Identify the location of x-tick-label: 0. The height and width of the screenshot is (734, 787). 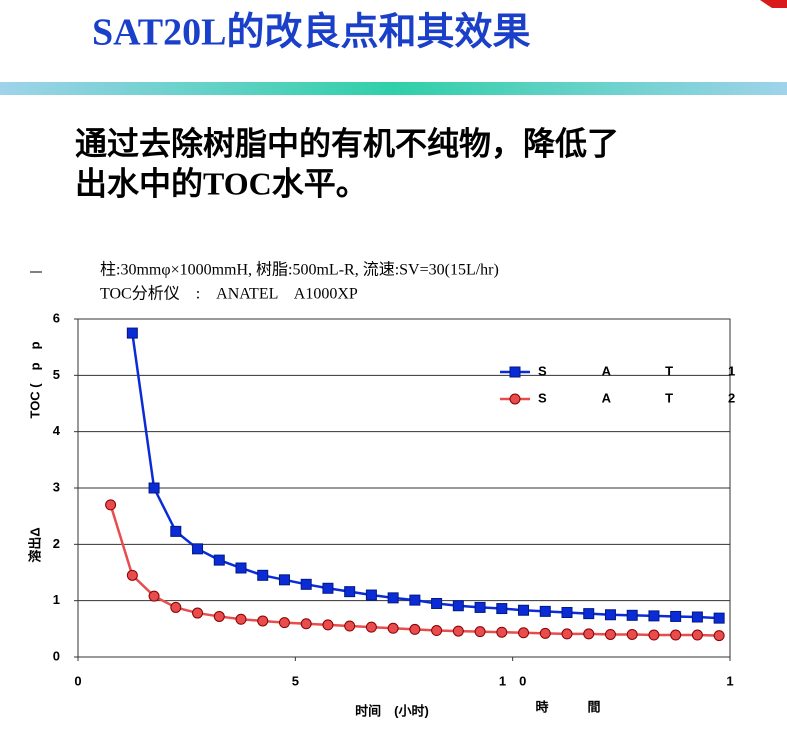
(77, 680).